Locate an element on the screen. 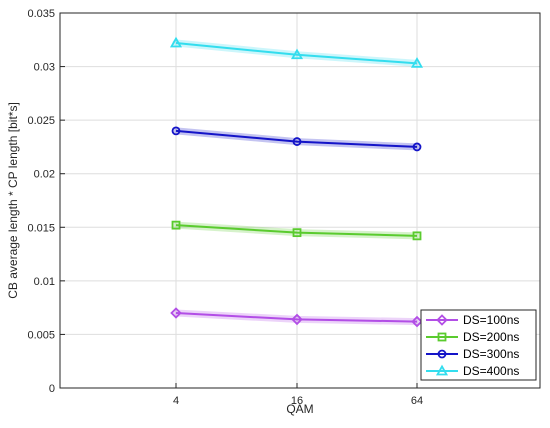  legend-label-2: DS=300ns is located at coordinates (491, 354).